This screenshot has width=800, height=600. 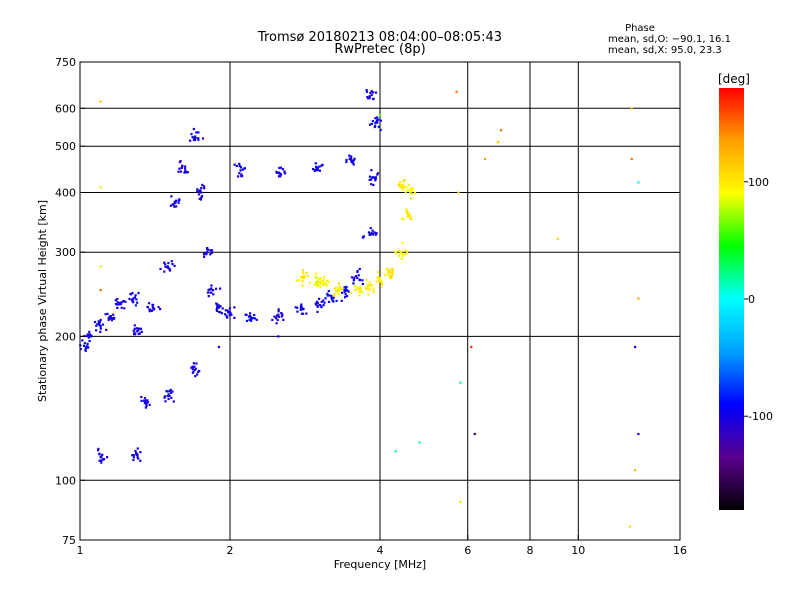 What do you see at coordinates (467, 550) in the screenshot?
I see `x-tick-label: 6` at bounding box center [467, 550].